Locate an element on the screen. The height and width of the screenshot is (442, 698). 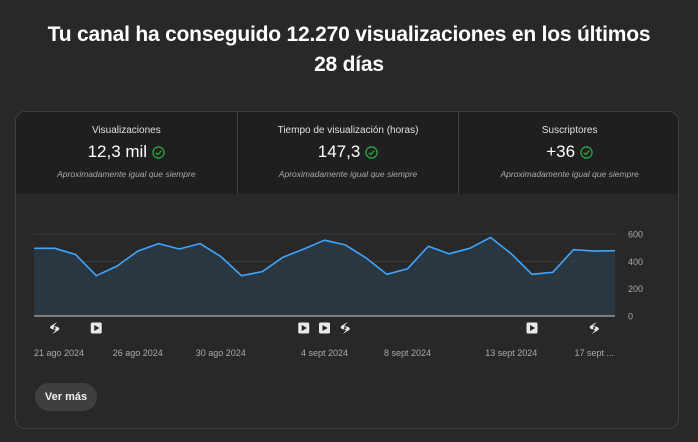
headline-line-2: 28 días is located at coordinates (349, 64).